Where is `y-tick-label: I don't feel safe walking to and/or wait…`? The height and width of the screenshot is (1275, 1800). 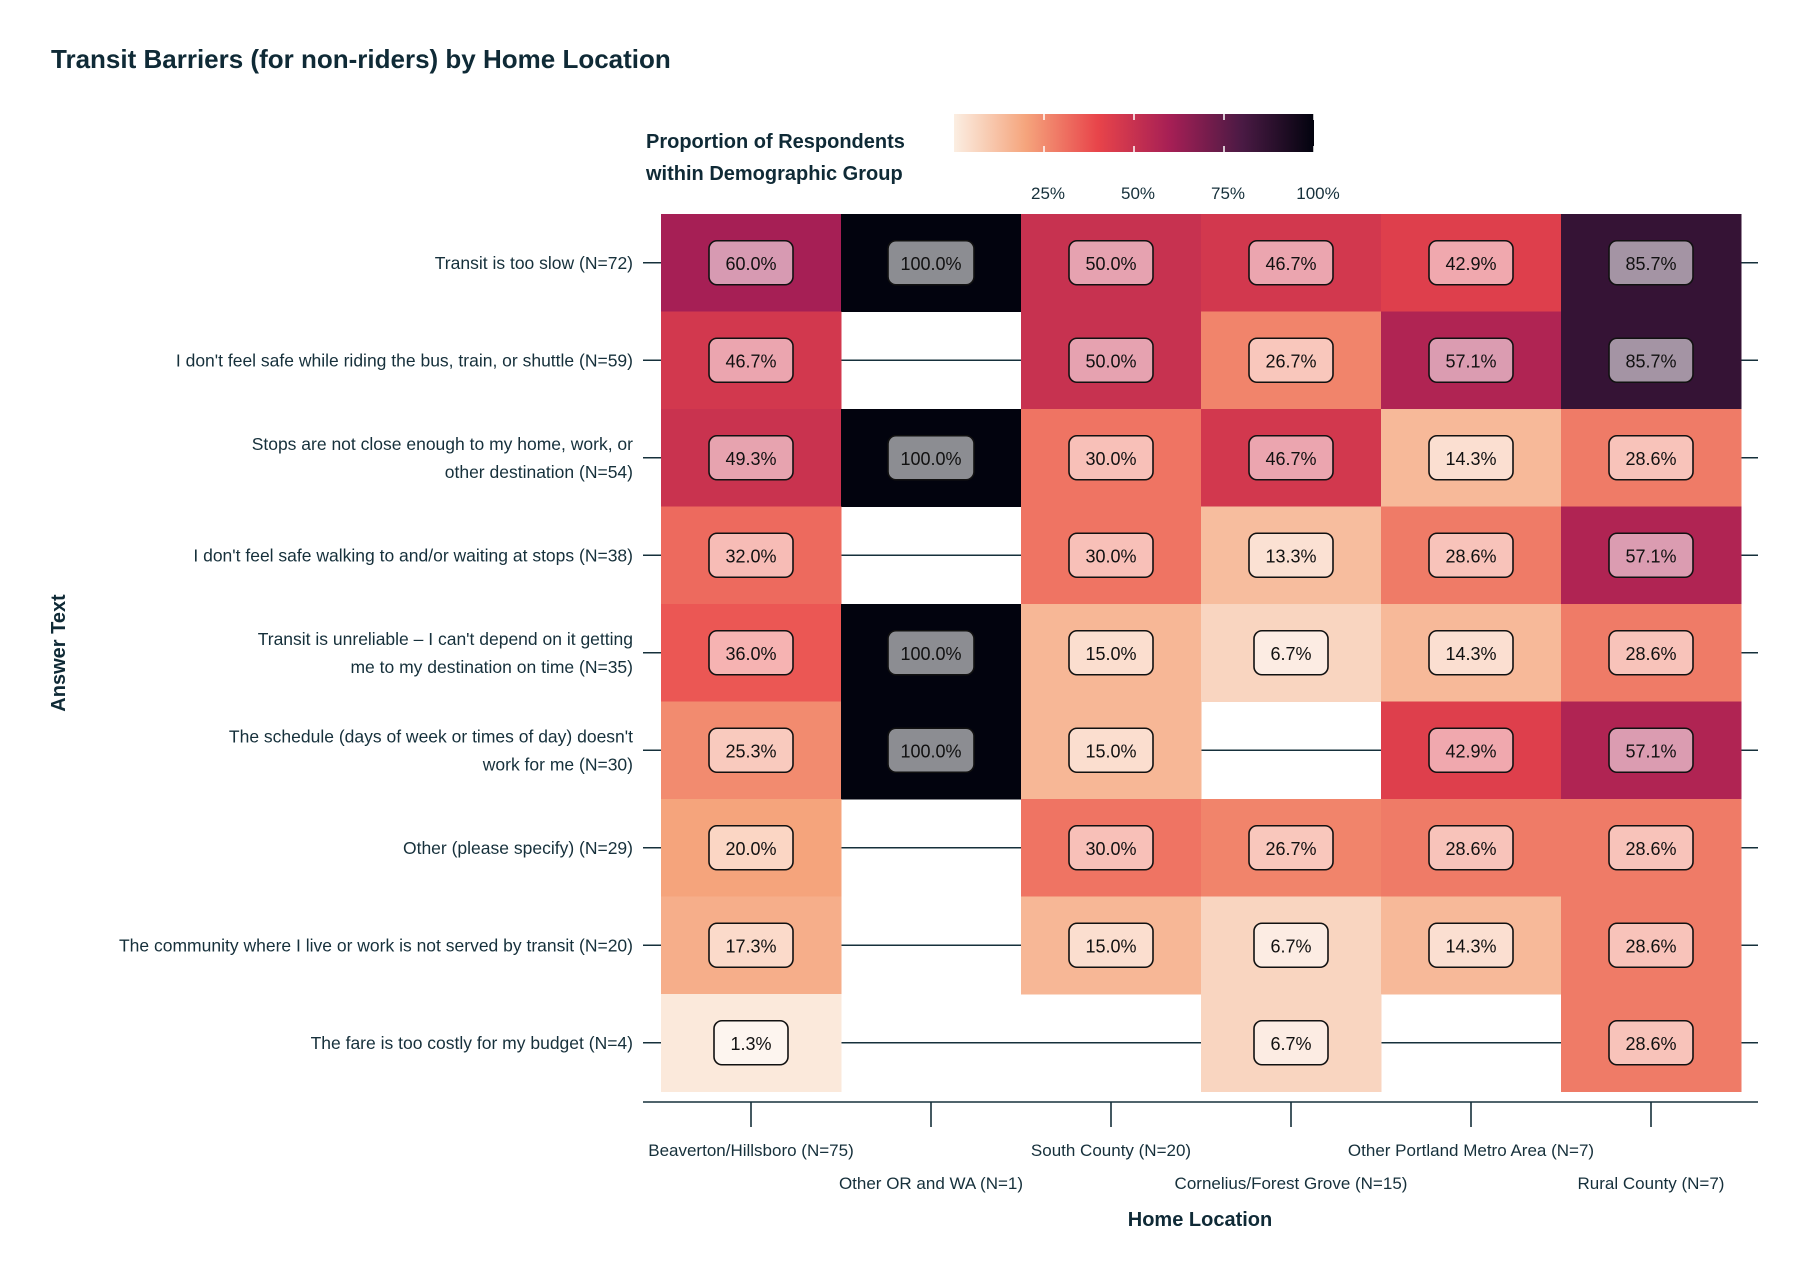 y-tick-label: I don't feel safe walking to and/or wait… is located at coordinates (413, 555).